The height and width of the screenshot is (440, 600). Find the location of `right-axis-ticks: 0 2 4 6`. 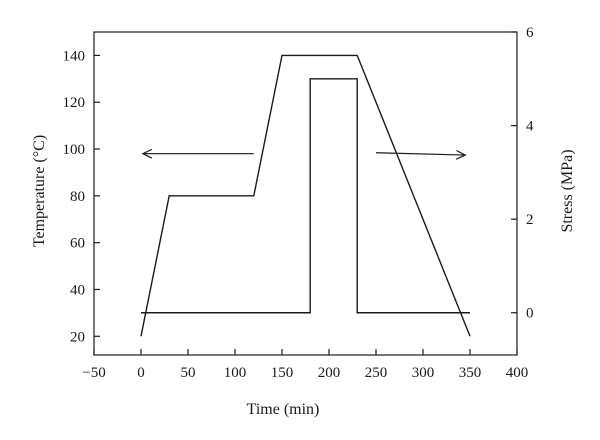

right-axis-ticks: 0 2 4 6 is located at coordinates (522, 173).